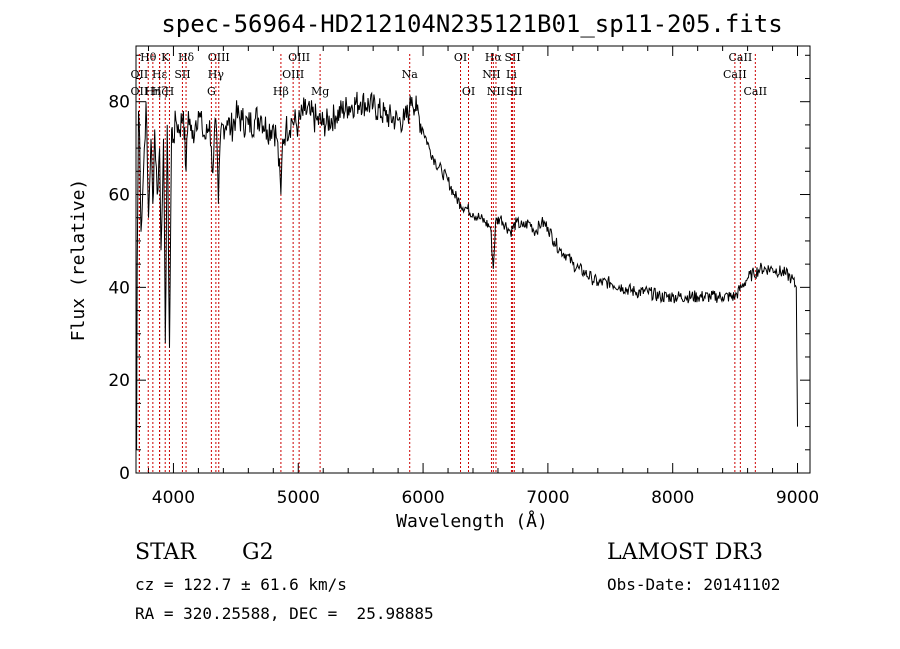 The height and width of the screenshot is (649, 900). What do you see at coordinates (410, 74) in the screenshot?
I see `spectral-line-label: Na` at bounding box center [410, 74].